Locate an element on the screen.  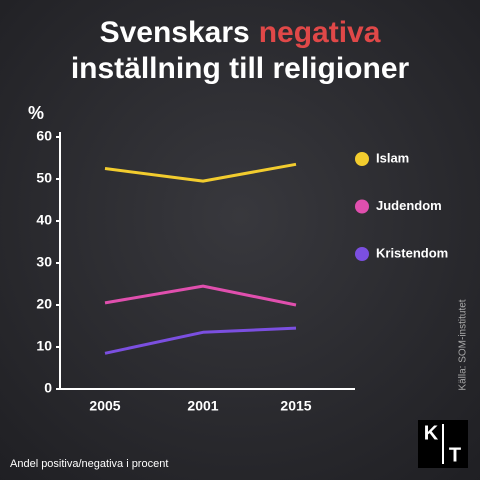
x-tick-label: 2005 is located at coordinates (104, 406).